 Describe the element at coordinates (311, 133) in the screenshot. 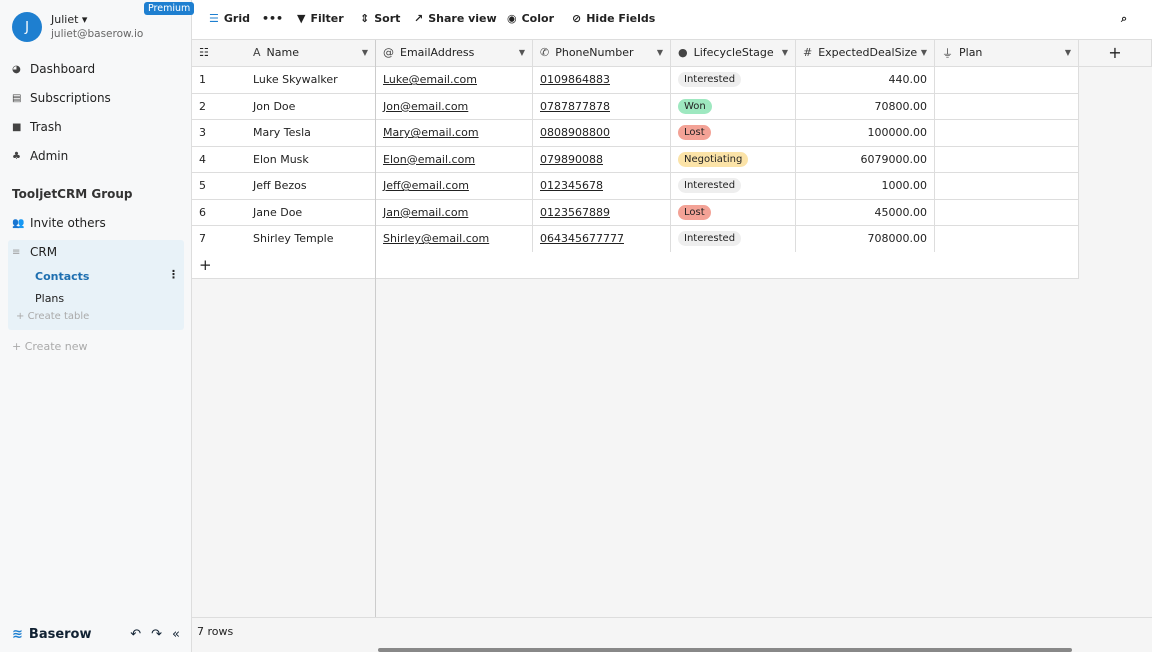

I see `cell-name: Mary Tesla` at that location.